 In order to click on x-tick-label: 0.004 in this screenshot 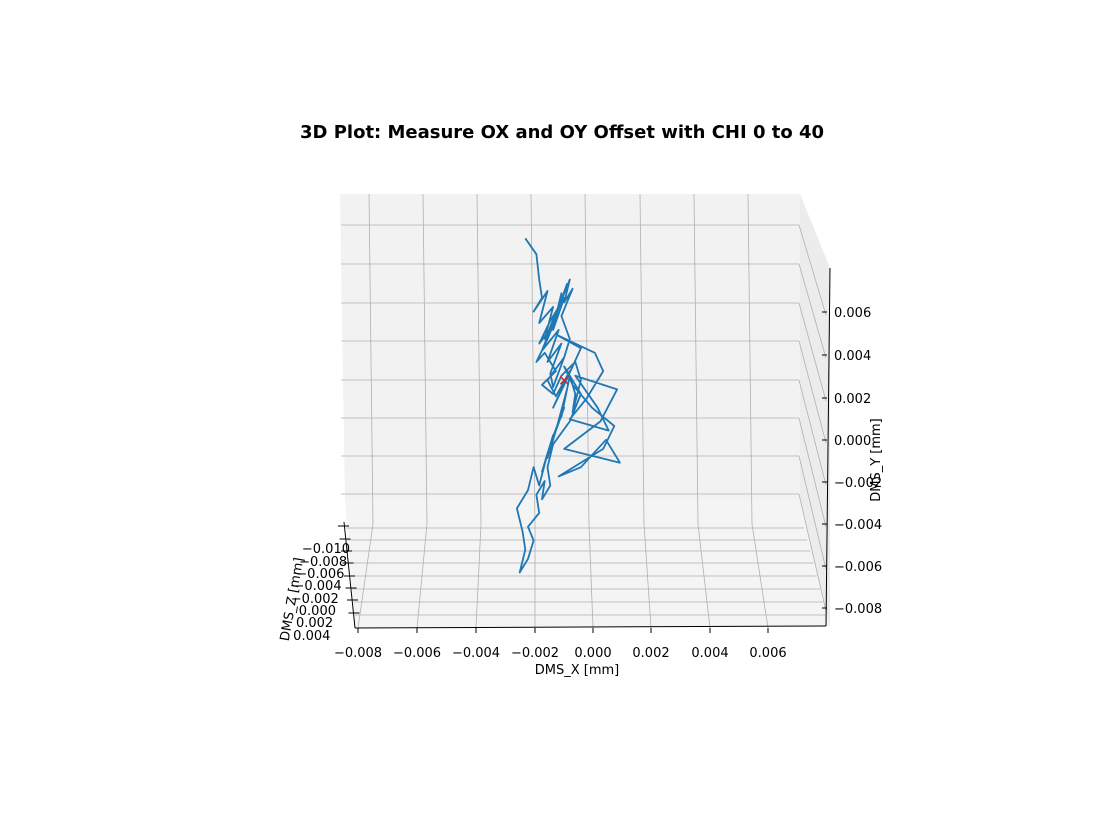, I will do `click(709, 653)`.